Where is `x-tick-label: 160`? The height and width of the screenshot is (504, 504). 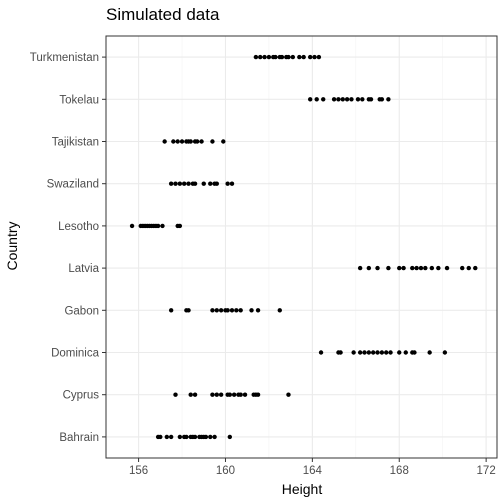
x-tick-label: 160 is located at coordinates (225, 471).